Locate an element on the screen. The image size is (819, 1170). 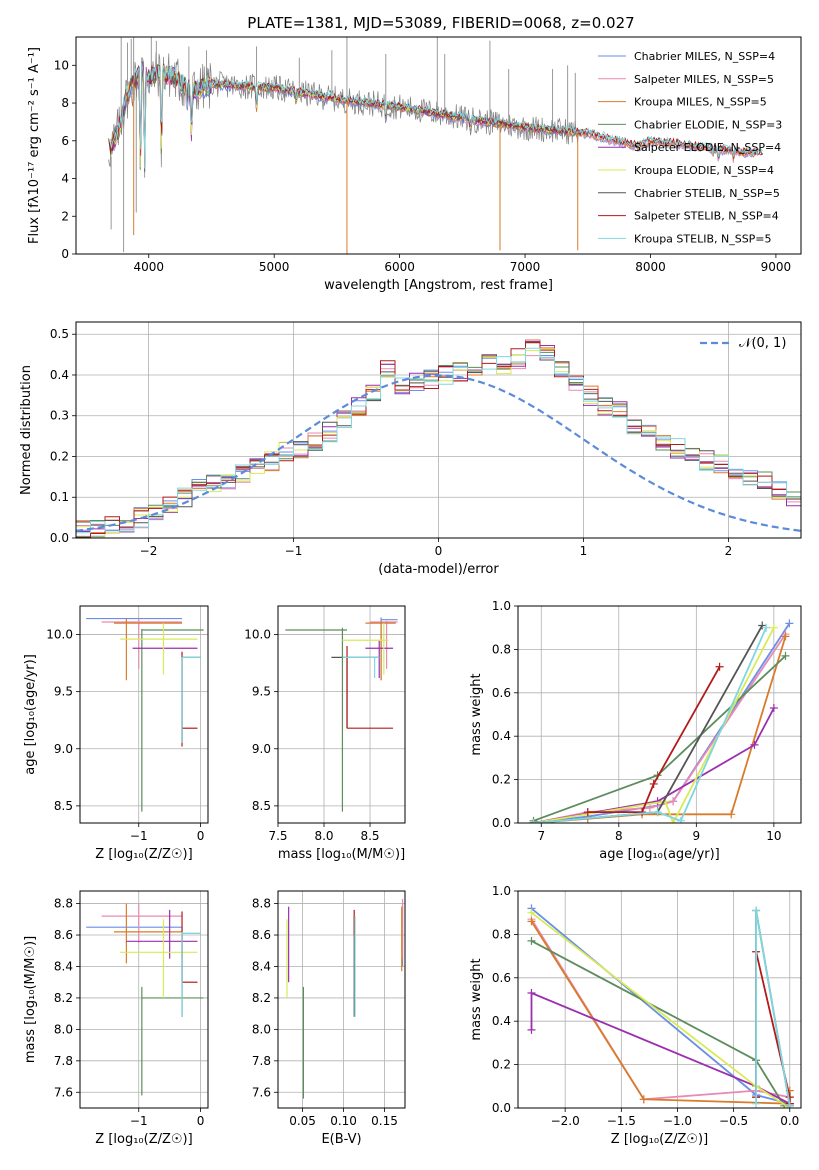
x-axis-label: age [log₁₀(age/yr)] is located at coordinates (659, 854).